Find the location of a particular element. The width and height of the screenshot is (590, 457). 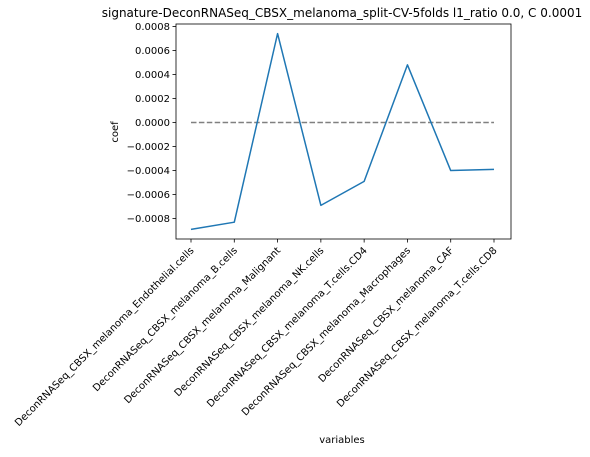

y-tick-label: 0.0000 is located at coordinates (152, 123).